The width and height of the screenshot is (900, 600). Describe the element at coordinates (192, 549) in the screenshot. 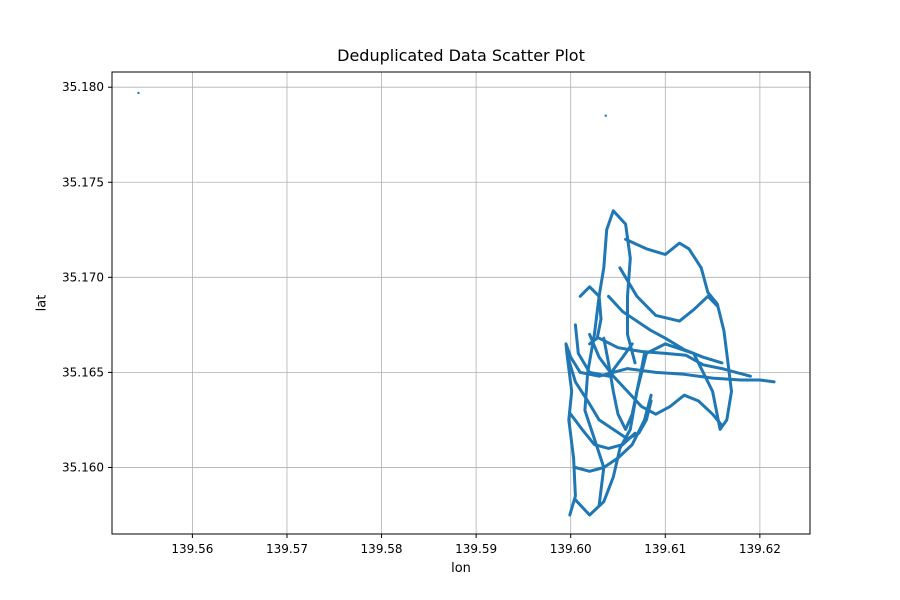

I see `x-tick-label: 139.56` at that location.